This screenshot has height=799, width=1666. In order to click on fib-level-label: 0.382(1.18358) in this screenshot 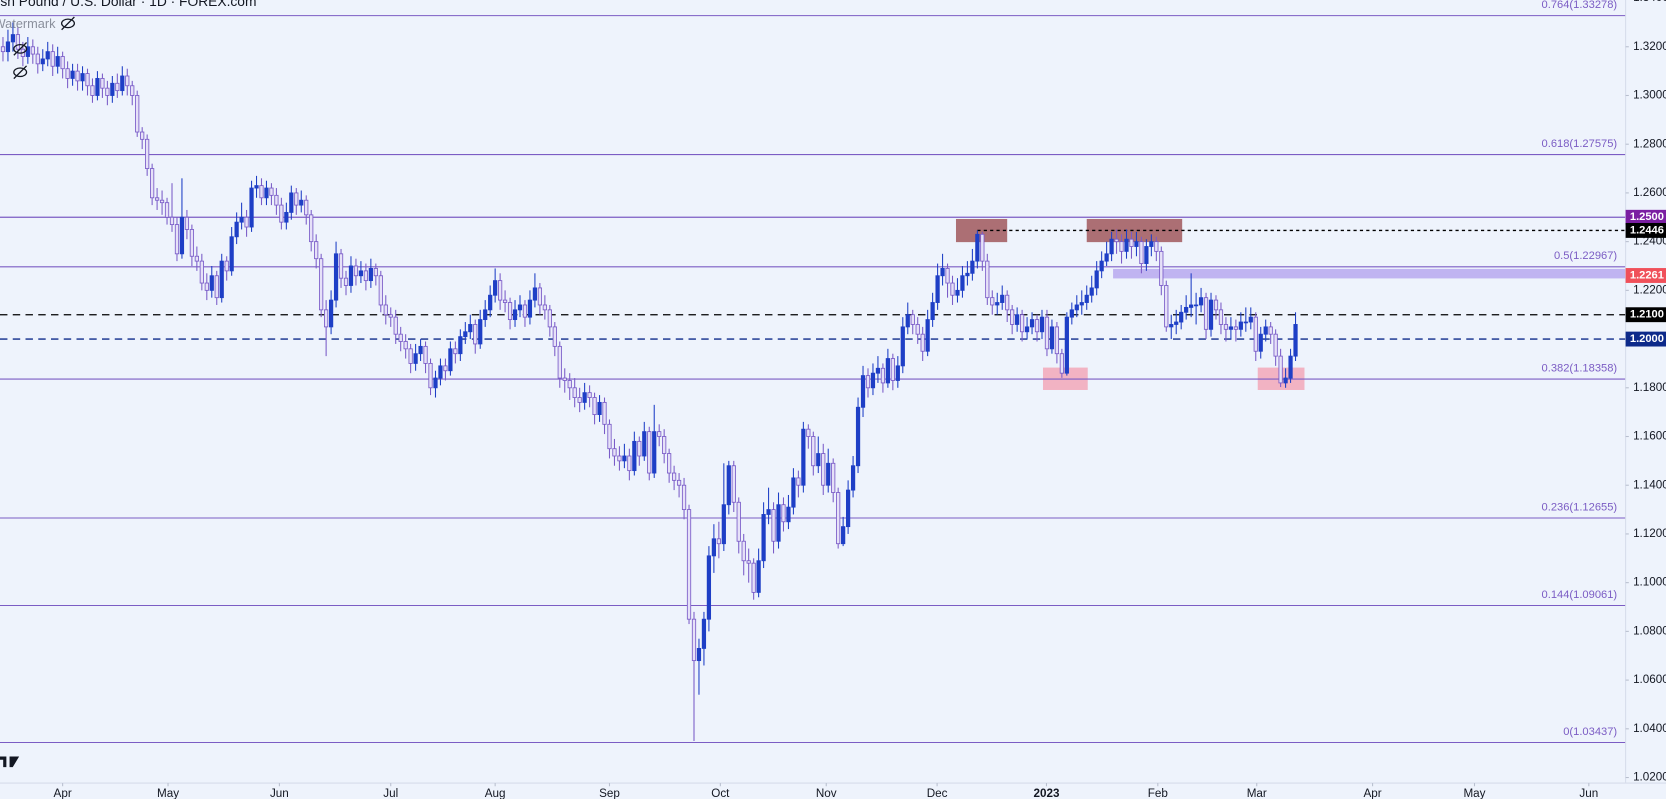, I will do `click(1580, 368)`.